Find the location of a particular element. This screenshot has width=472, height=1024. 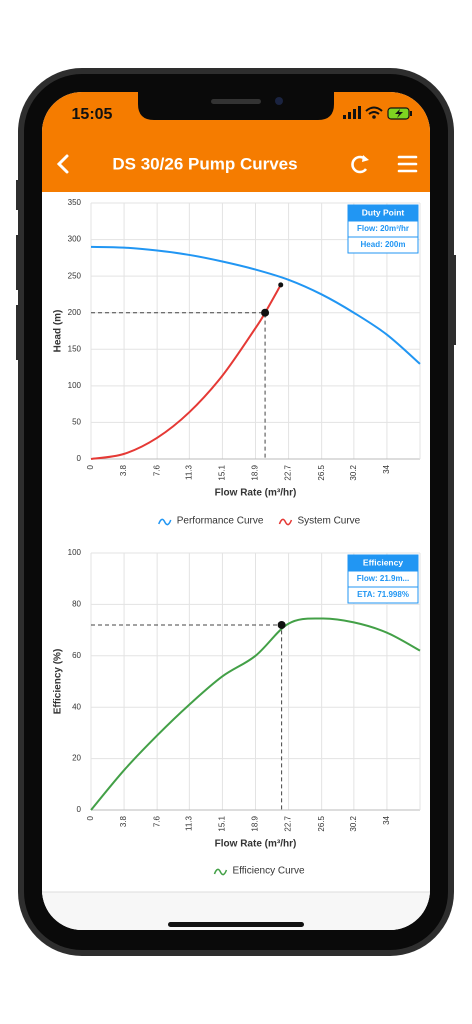

legend-label: Performance Curve is located at coordinates (220, 521).